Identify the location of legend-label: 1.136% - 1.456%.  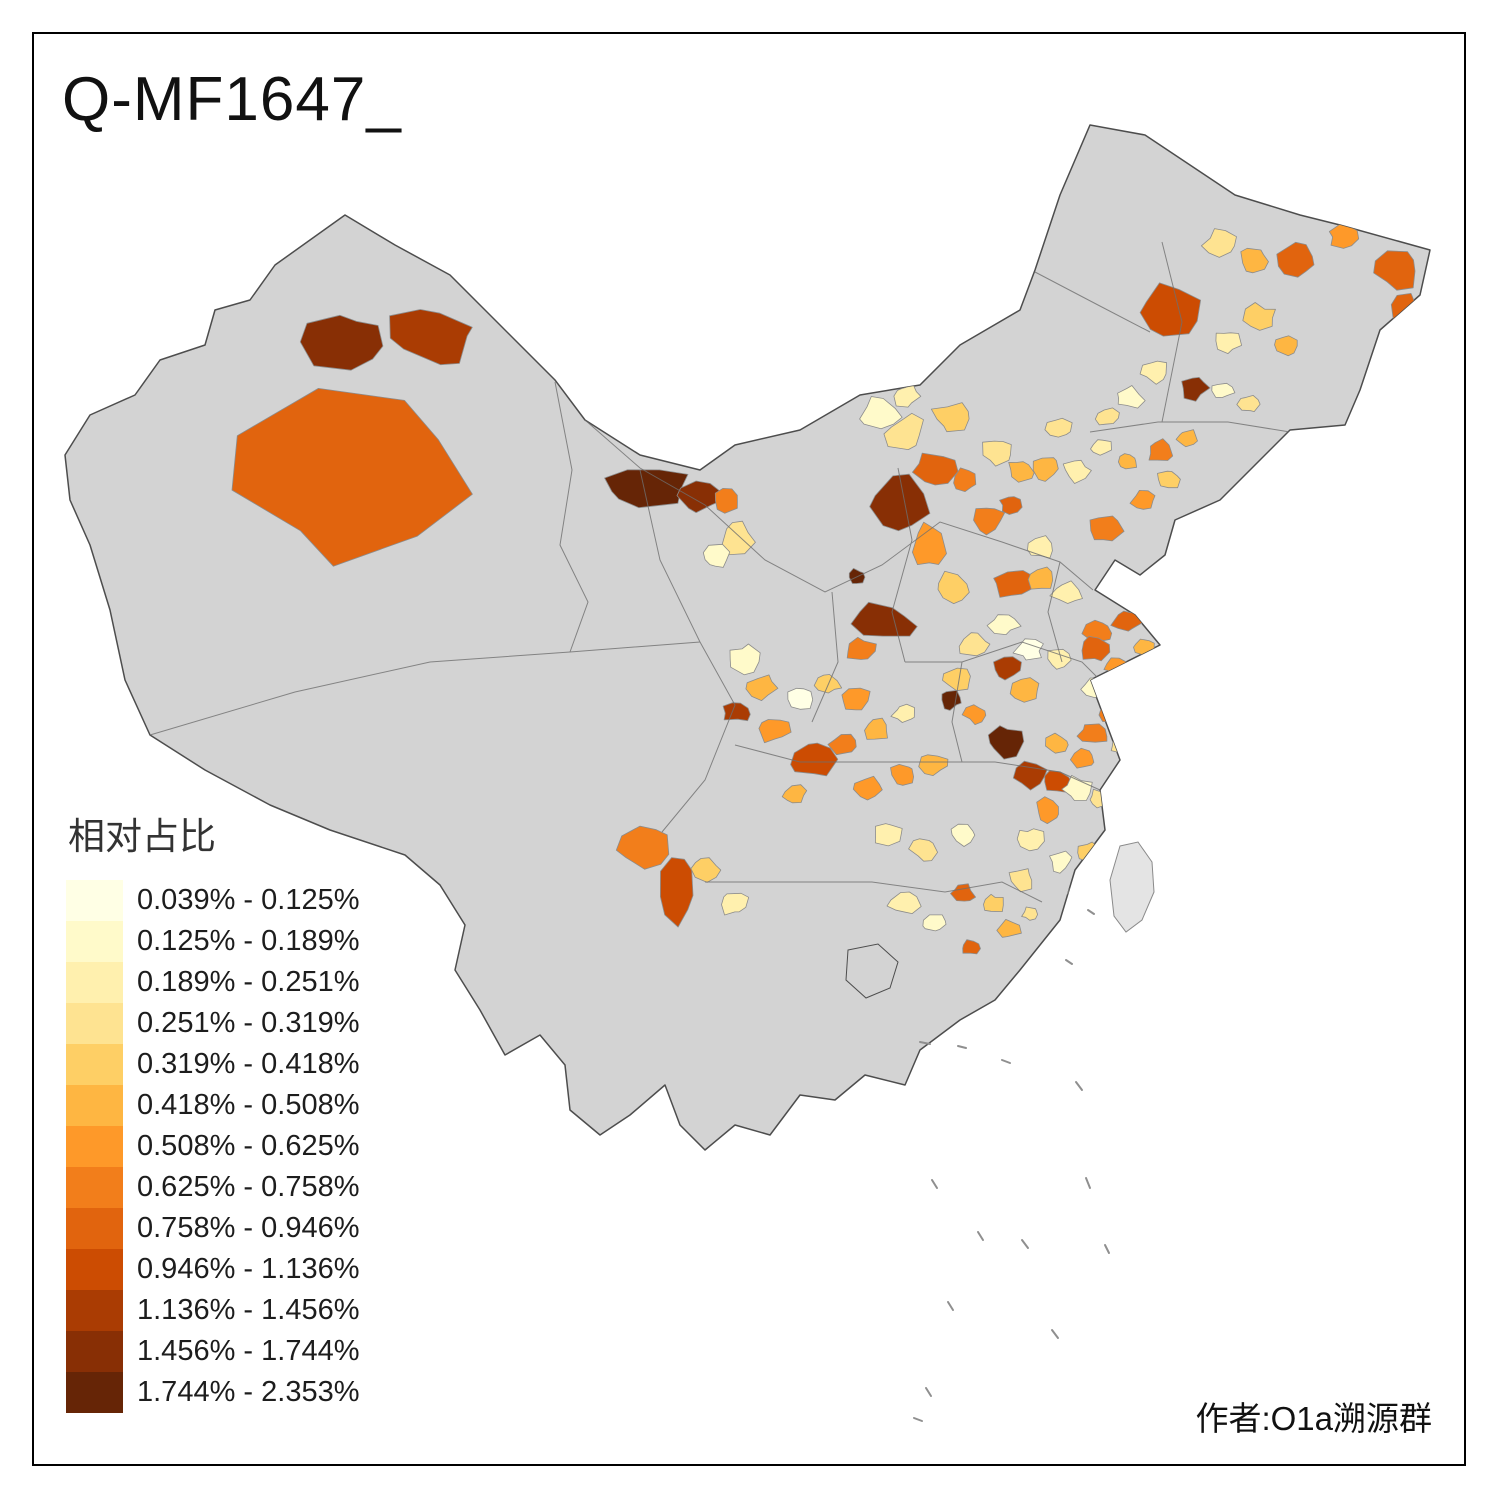
(248, 1310).